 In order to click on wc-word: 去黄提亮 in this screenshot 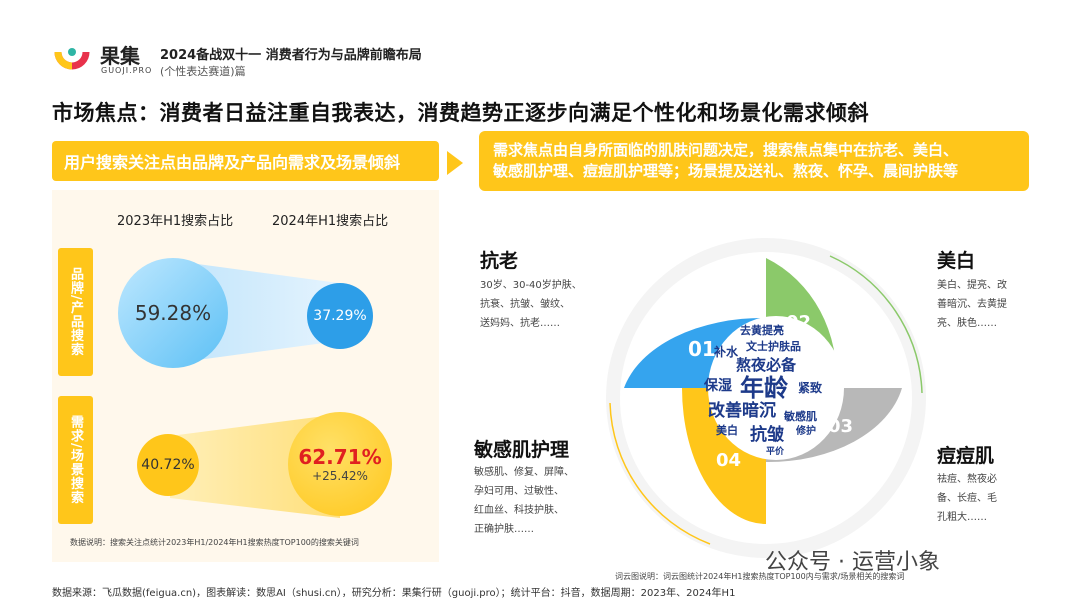, I will do `click(762, 330)`.